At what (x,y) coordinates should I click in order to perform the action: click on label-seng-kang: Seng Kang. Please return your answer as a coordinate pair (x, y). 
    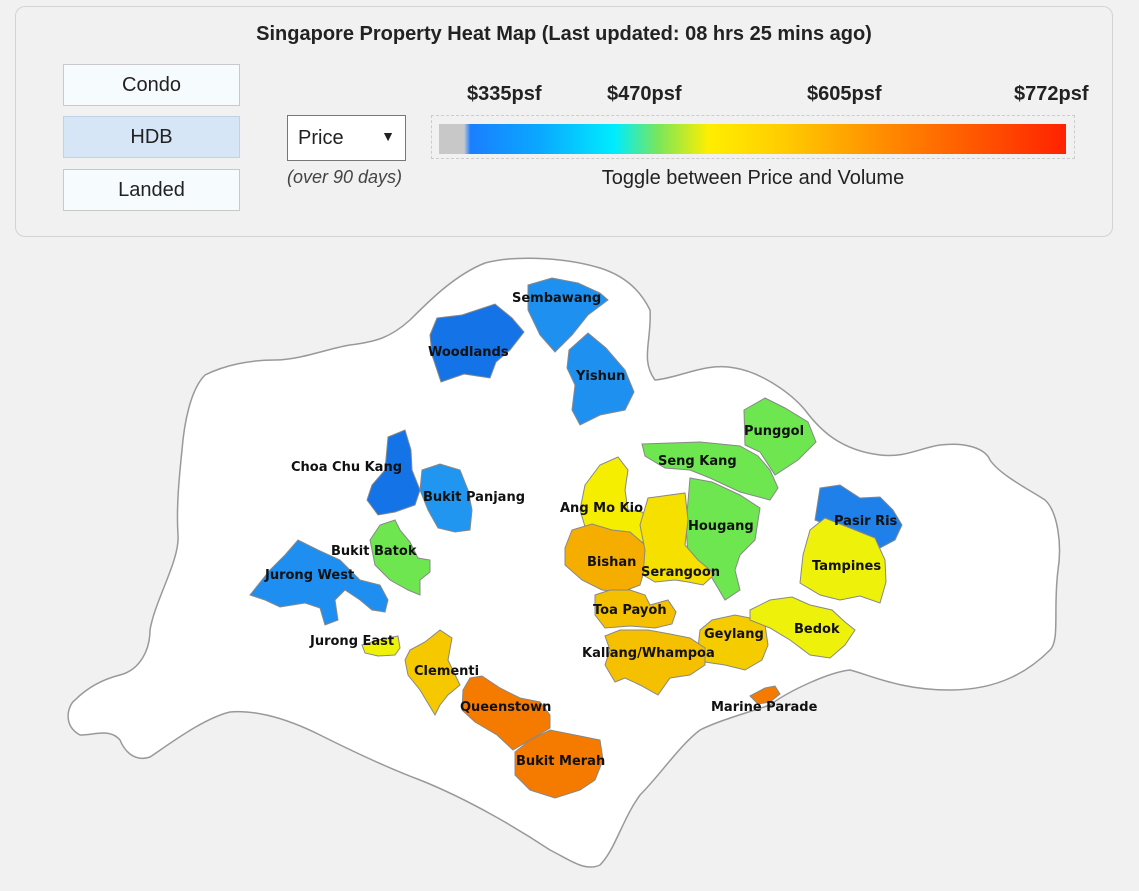
    Looking at the image, I should click on (697, 461).